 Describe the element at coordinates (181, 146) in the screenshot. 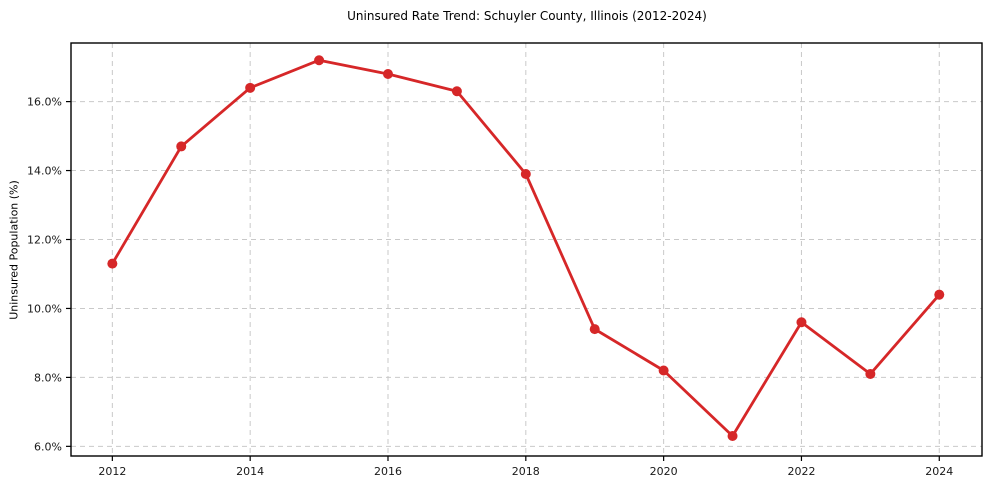

I see `data-point-2013` at that location.